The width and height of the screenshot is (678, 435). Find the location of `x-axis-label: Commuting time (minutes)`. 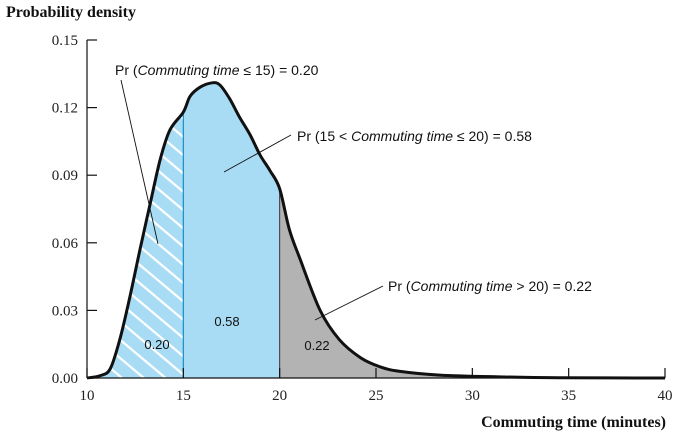

x-axis-label: Commuting time (minutes) is located at coordinates (573, 422).